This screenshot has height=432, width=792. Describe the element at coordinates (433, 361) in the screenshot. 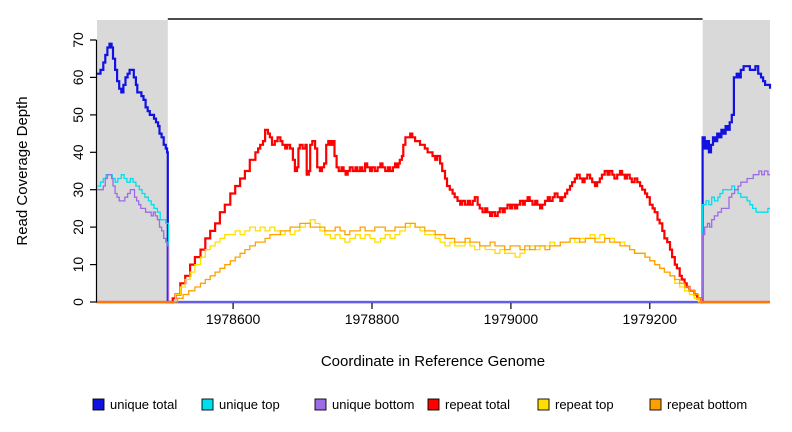

I see `x-axis-title: Coordinate in Reference Genome` at that location.